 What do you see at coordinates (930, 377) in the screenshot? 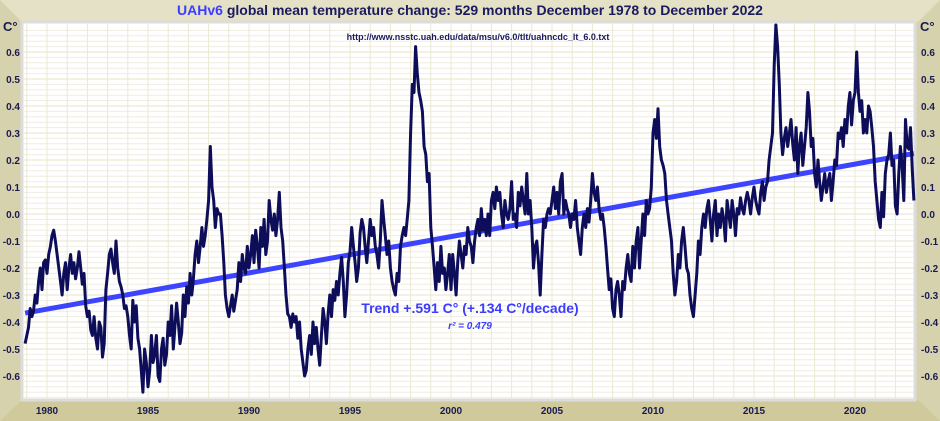
I see `y-tick-label-right: -0.6` at bounding box center [930, 377].